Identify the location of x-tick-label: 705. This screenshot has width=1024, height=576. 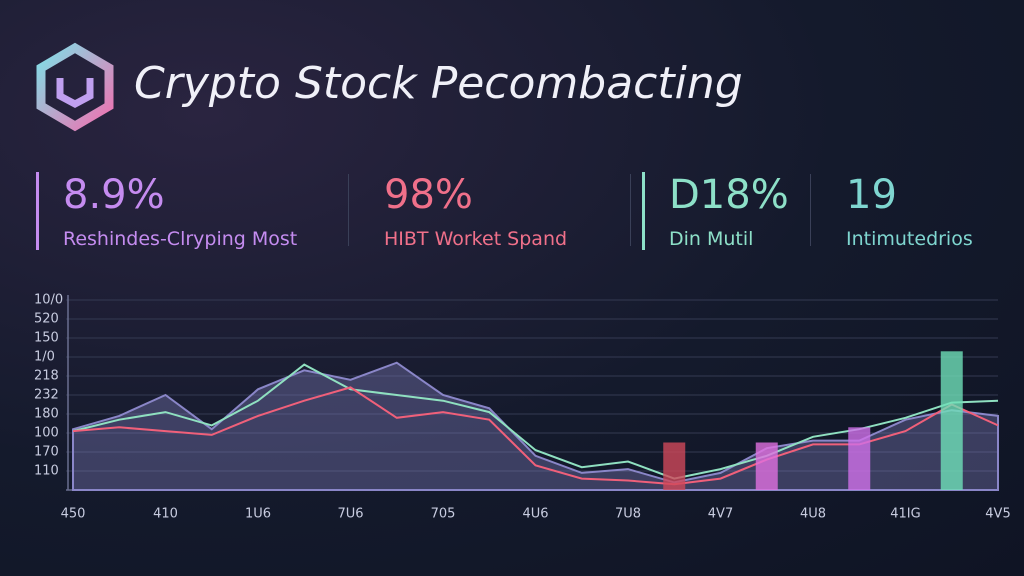
(443, 514).